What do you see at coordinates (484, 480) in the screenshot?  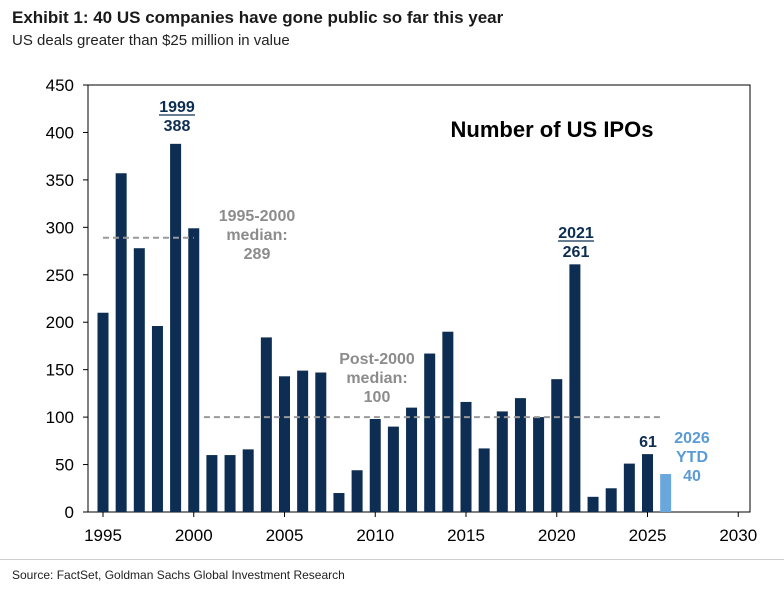 I see `bar-2016` at bounding box center [484, 480].